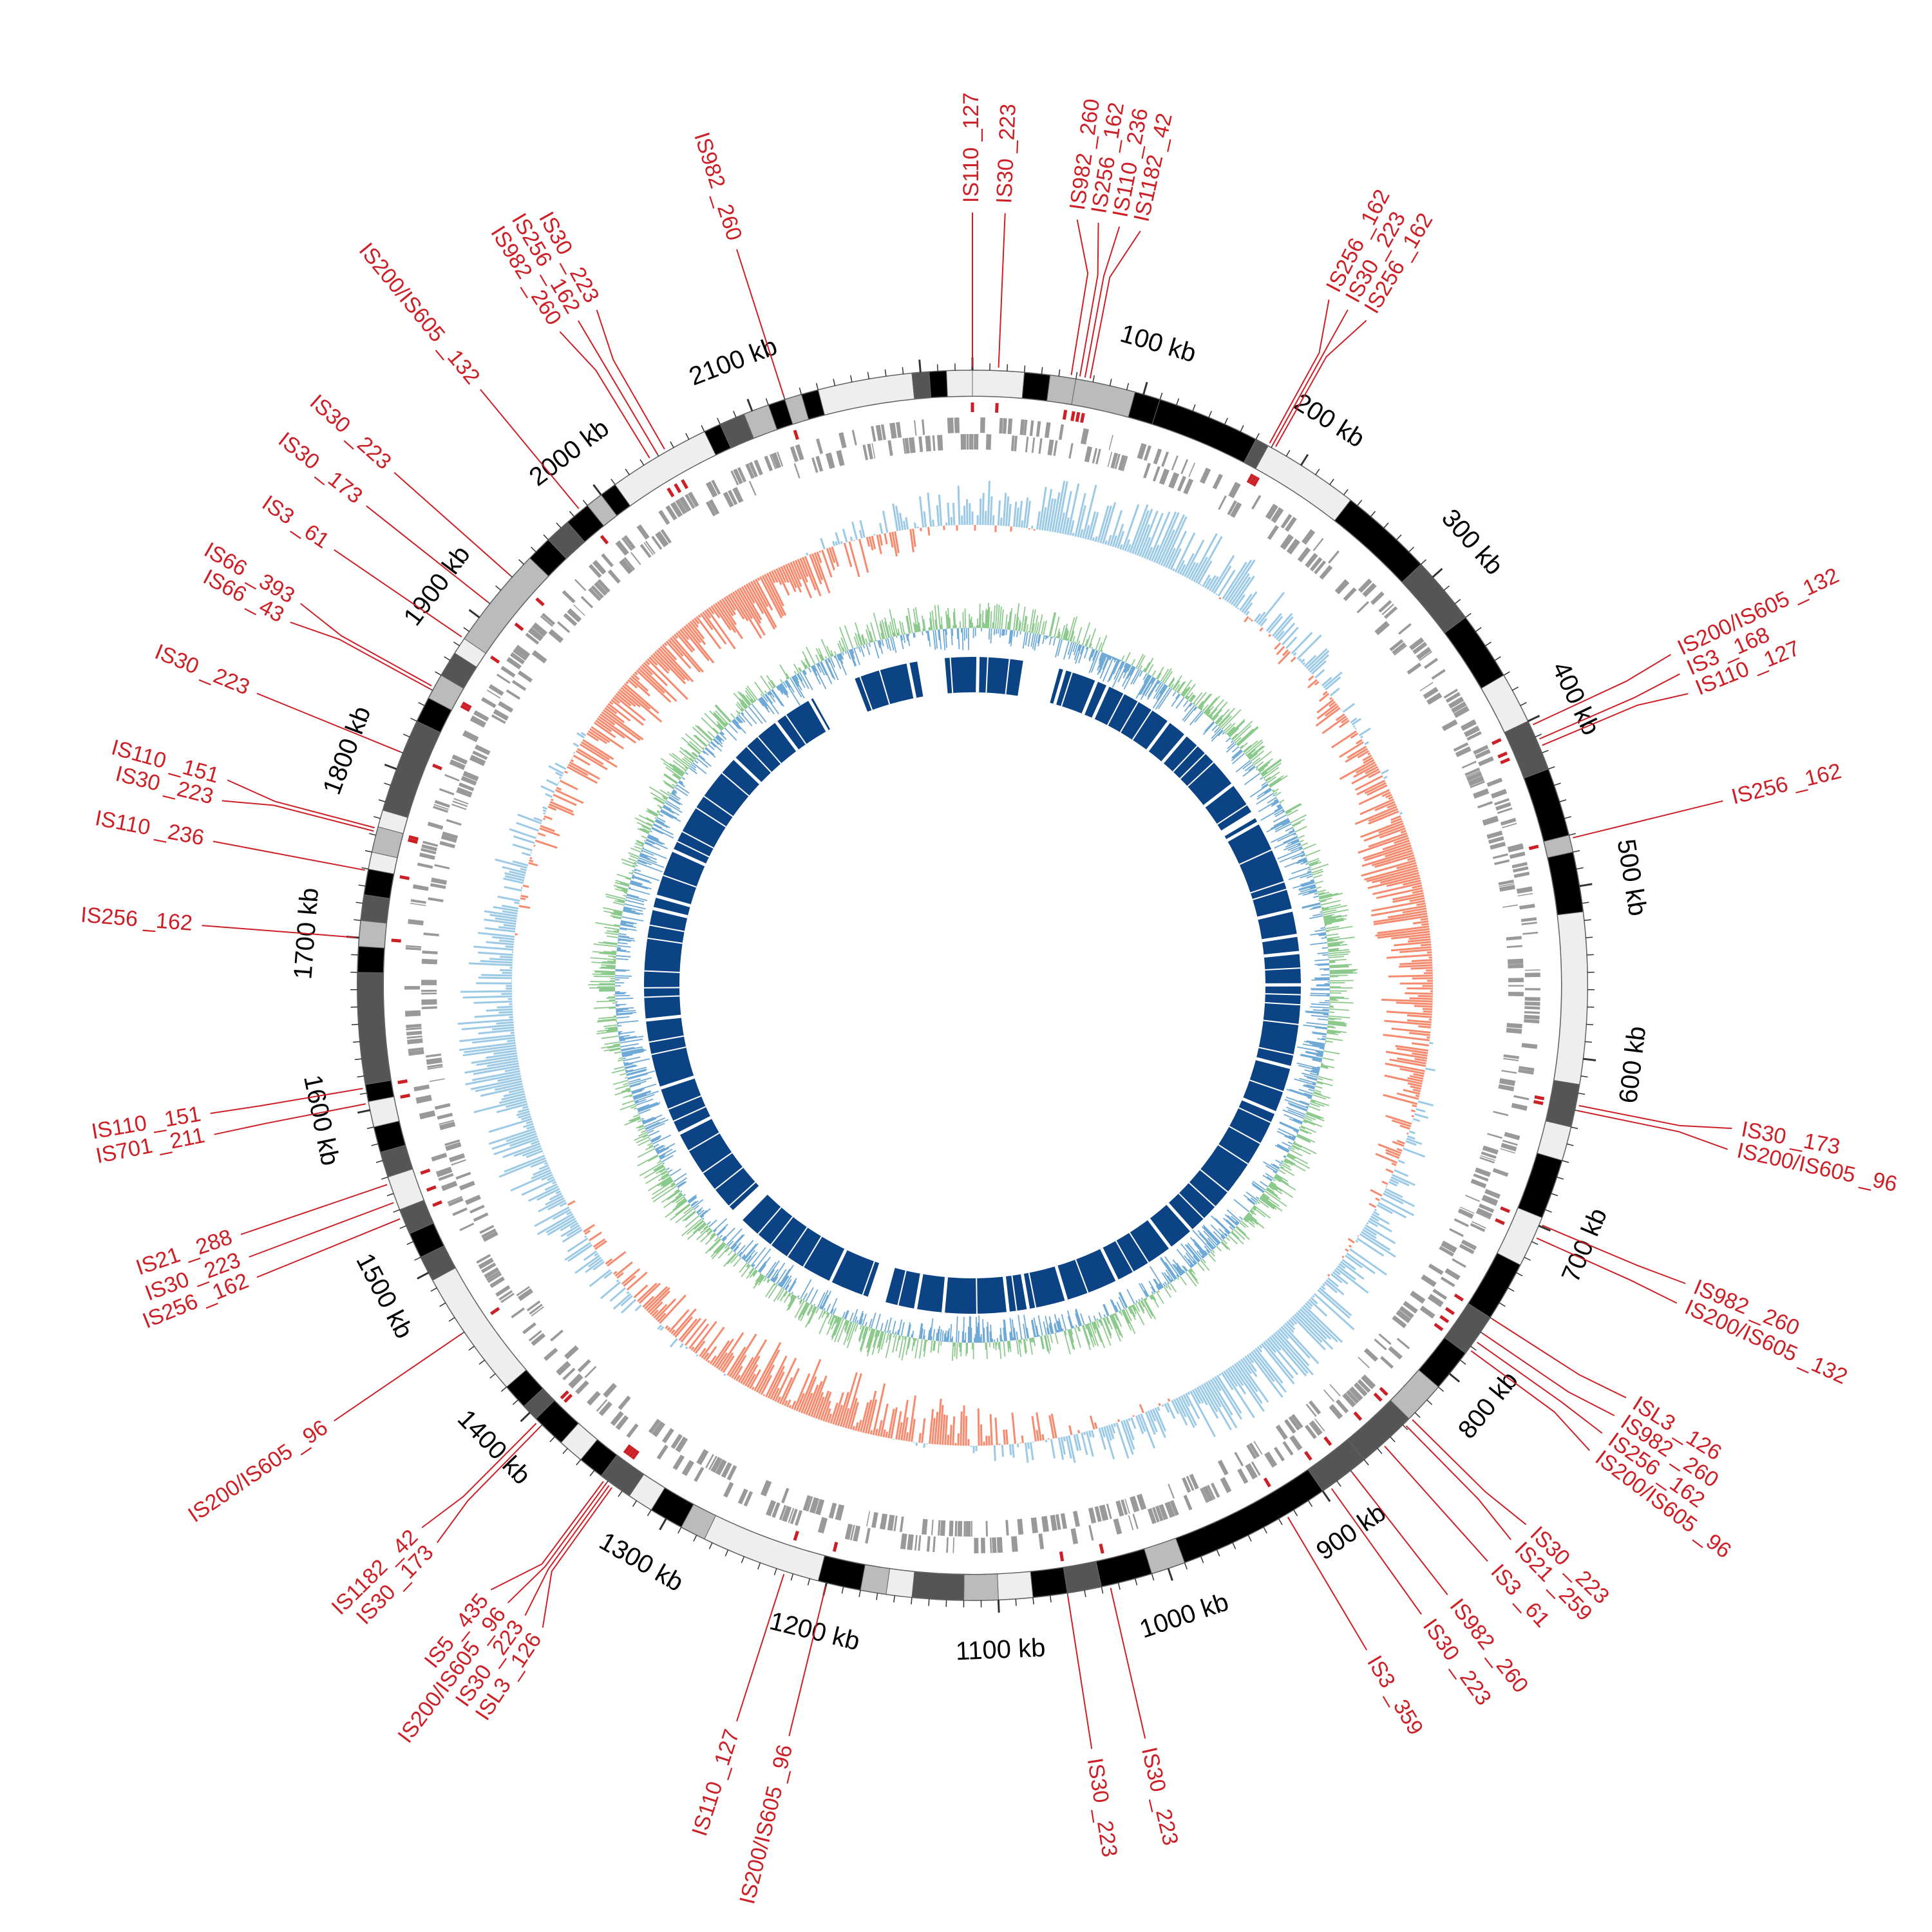 This screenshot has height=1932, width=1932. What do you see at coordinates (812, 1246) in the screenshot?
I see `similarity-block` at bounding box center [812, 1246].